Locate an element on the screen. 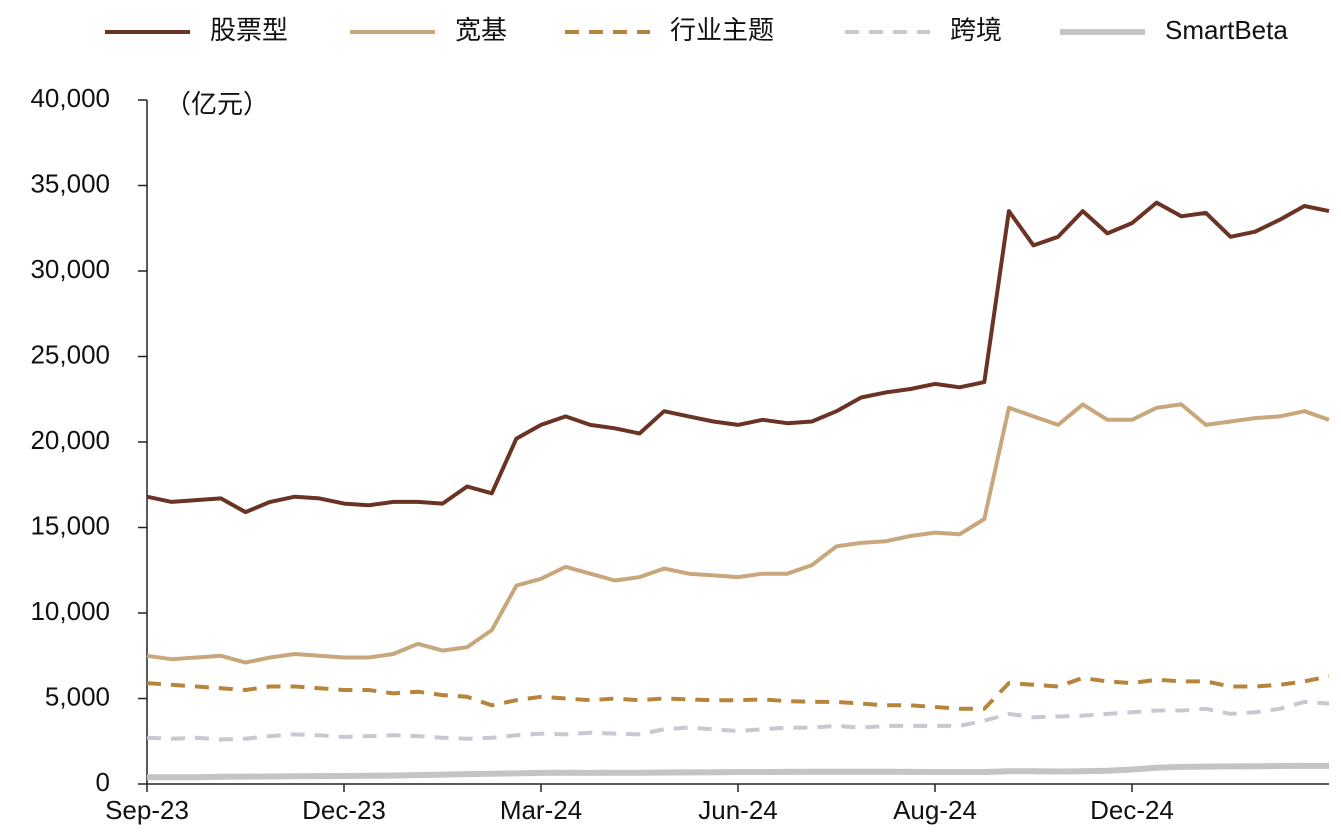  y-tick-label: 0 is located at coordinates (103, 782).